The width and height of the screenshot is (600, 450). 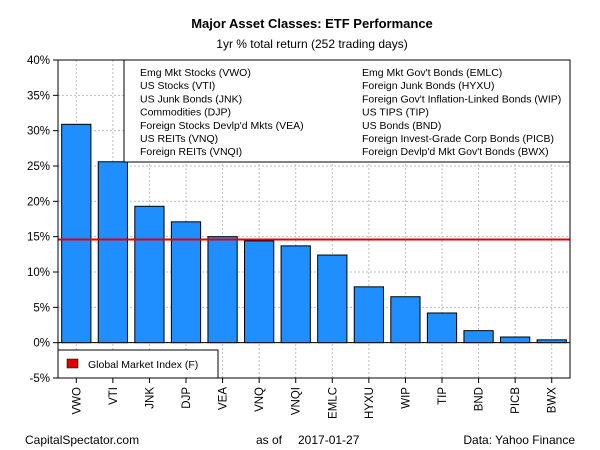 What do you see at coordinates (269, 440) in the screenshot?
I see `footer-as-of-label: as of` at bounding box center [269, 440].